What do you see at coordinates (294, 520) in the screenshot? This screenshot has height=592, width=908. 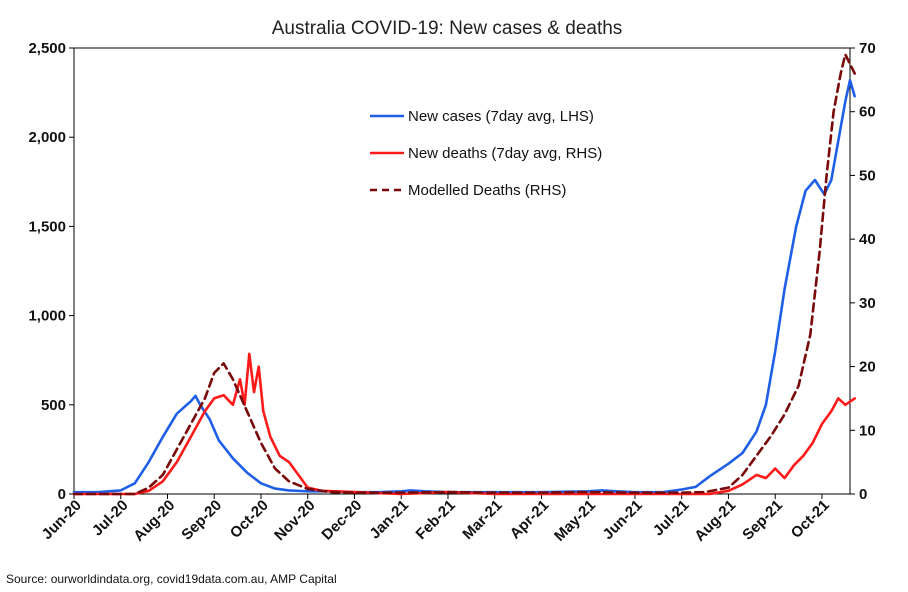 I see `x-tick-label: Nov-20` at bounding box center [294, 520].